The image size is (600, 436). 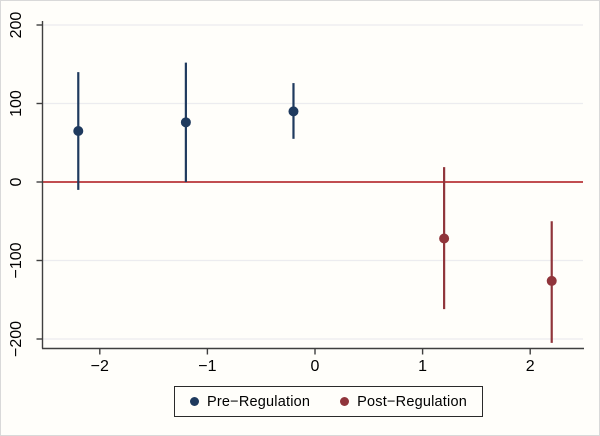 What do you see at coordinates (530, 366) in the screenshot?
I see `x-tick-label-2: 2` at bounding box center [530, 366].